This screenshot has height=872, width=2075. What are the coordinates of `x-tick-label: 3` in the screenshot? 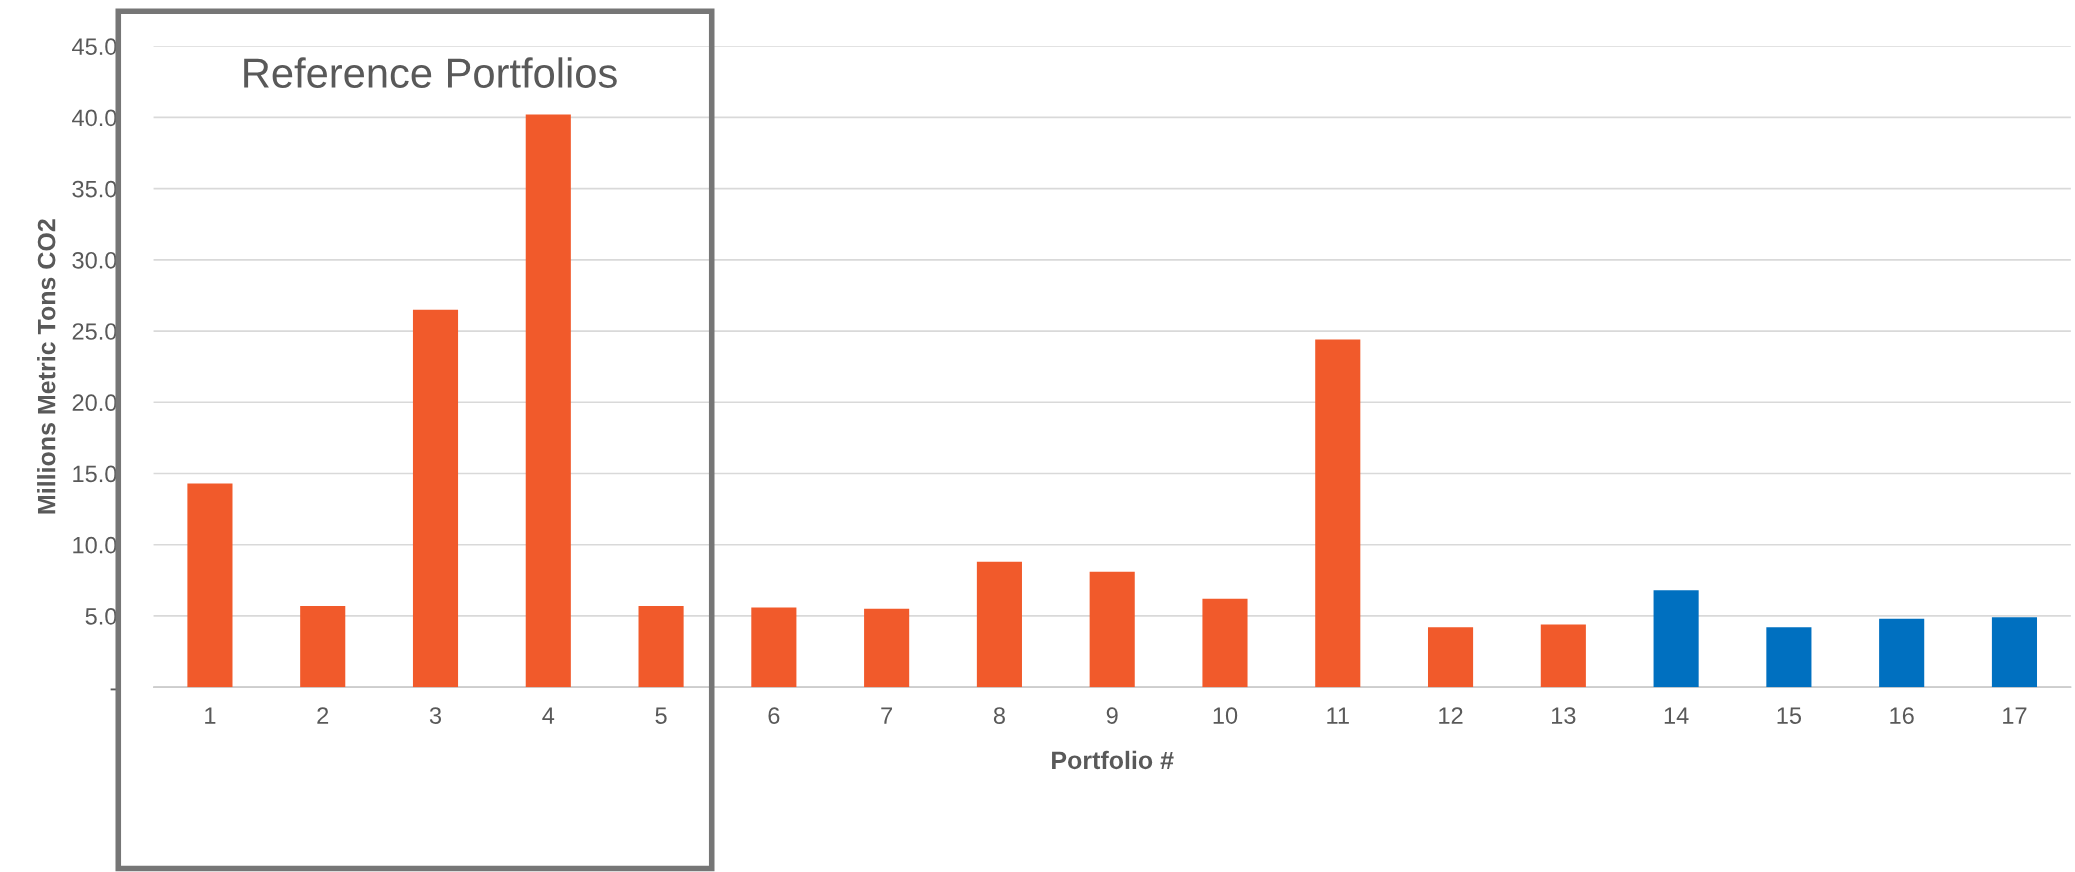 It's located at (435, 715).